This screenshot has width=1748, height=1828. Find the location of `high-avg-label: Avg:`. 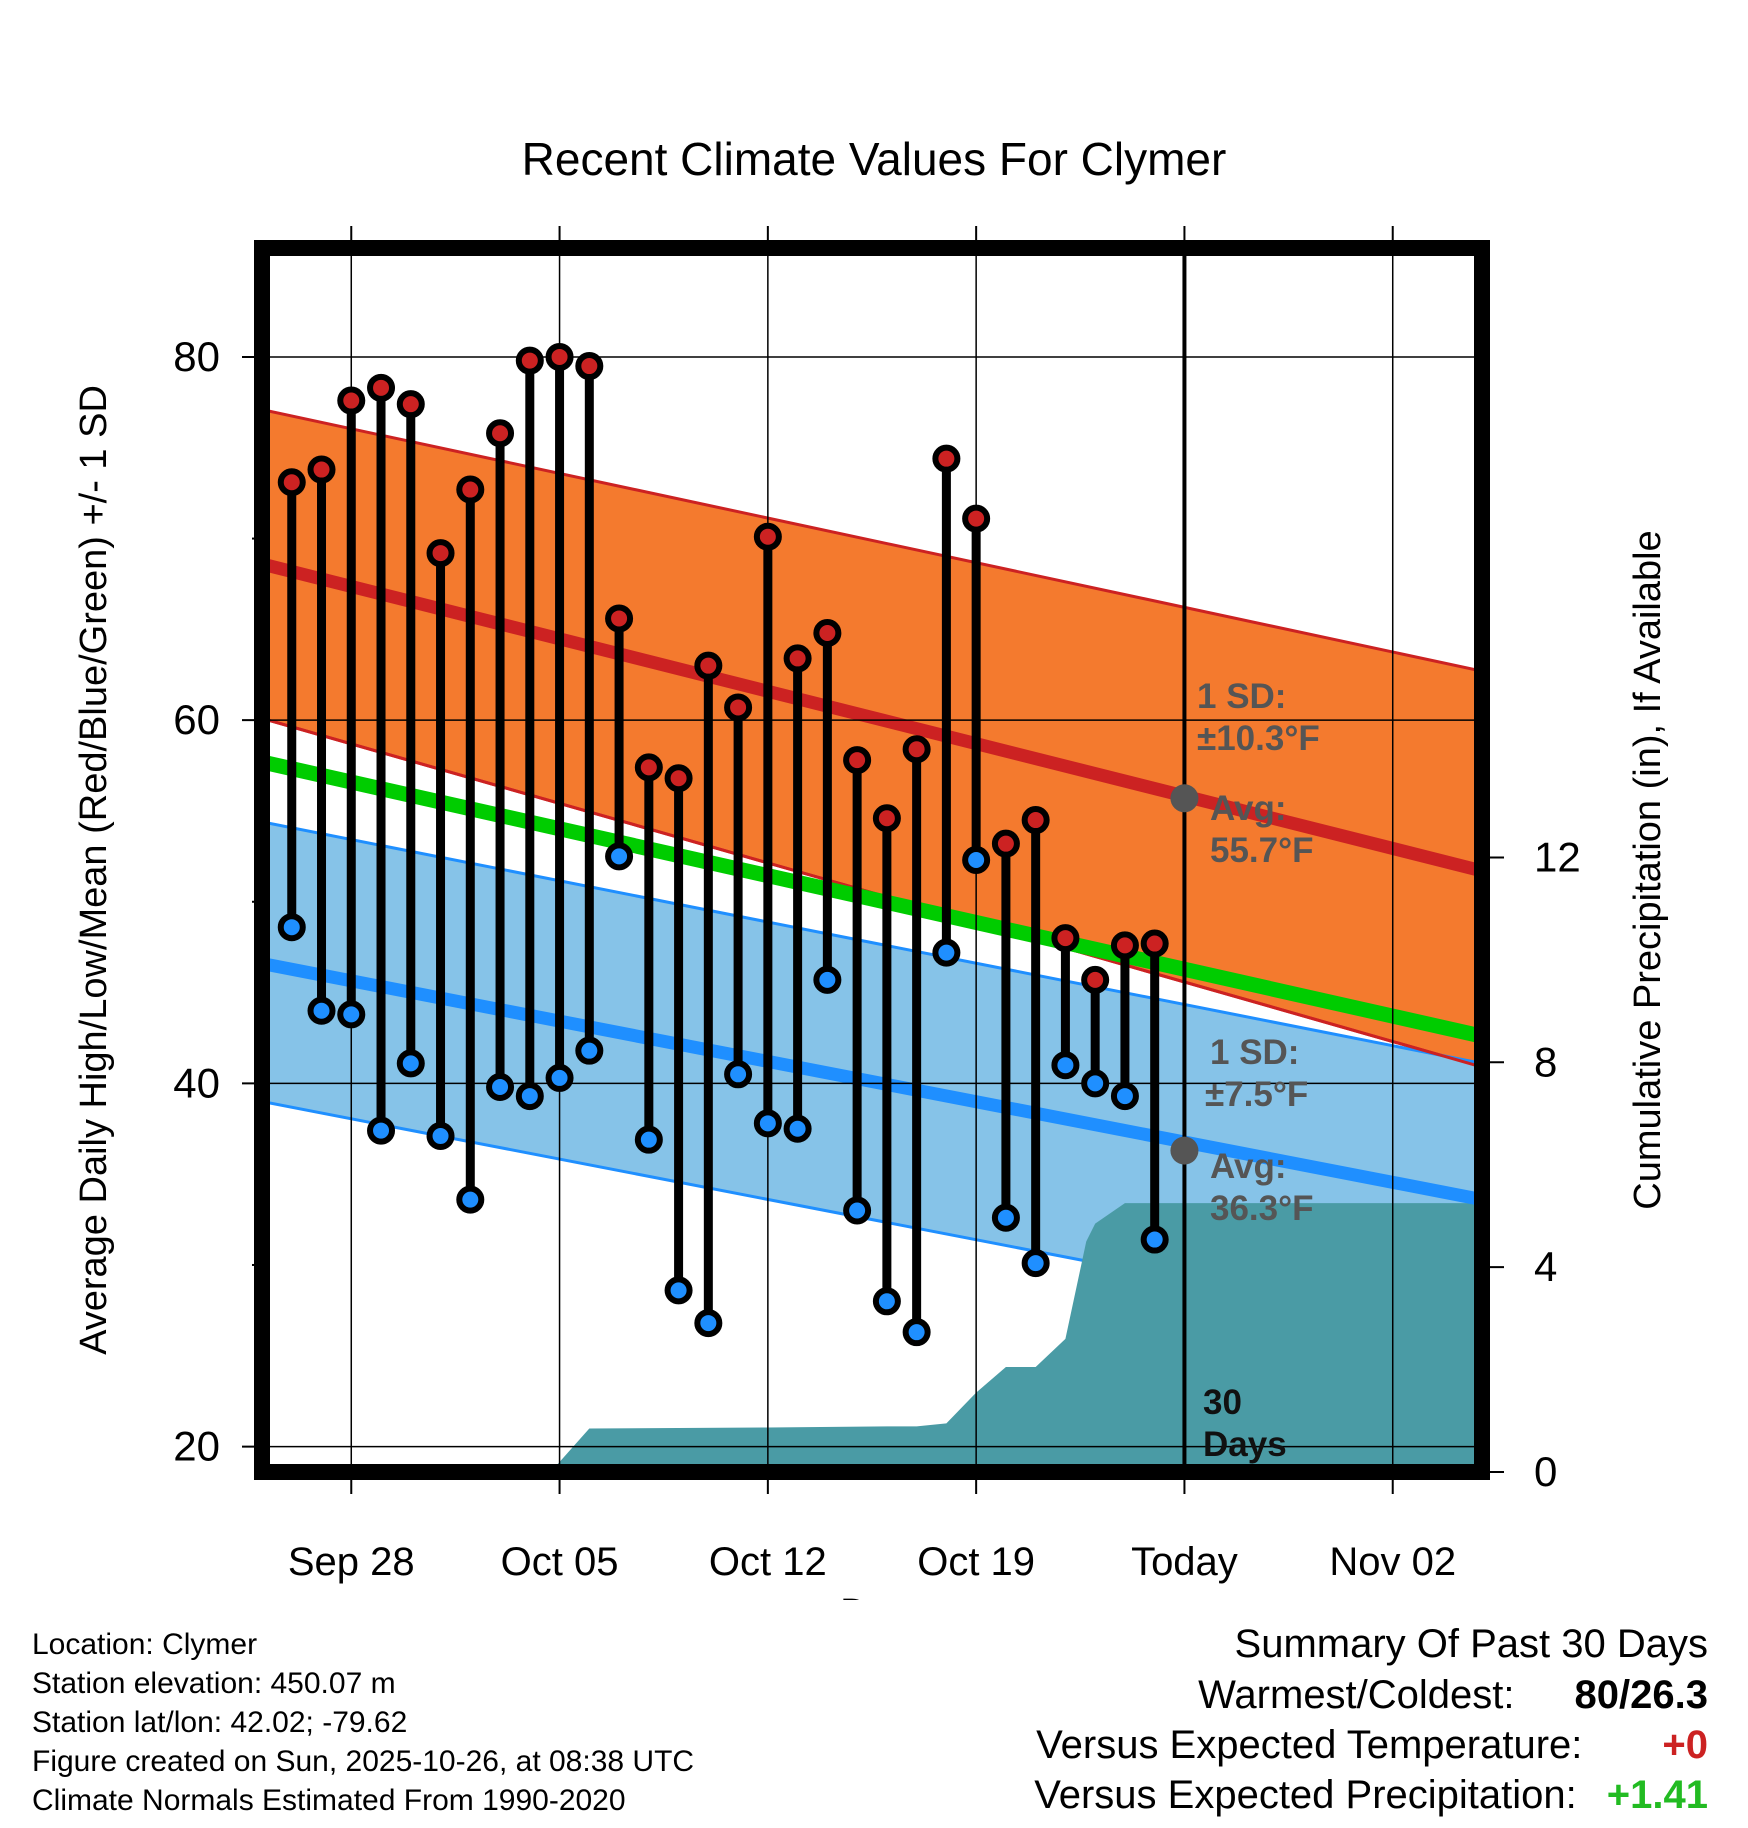

high-avg-label: Avg: is located at coordinates (1248, 808).